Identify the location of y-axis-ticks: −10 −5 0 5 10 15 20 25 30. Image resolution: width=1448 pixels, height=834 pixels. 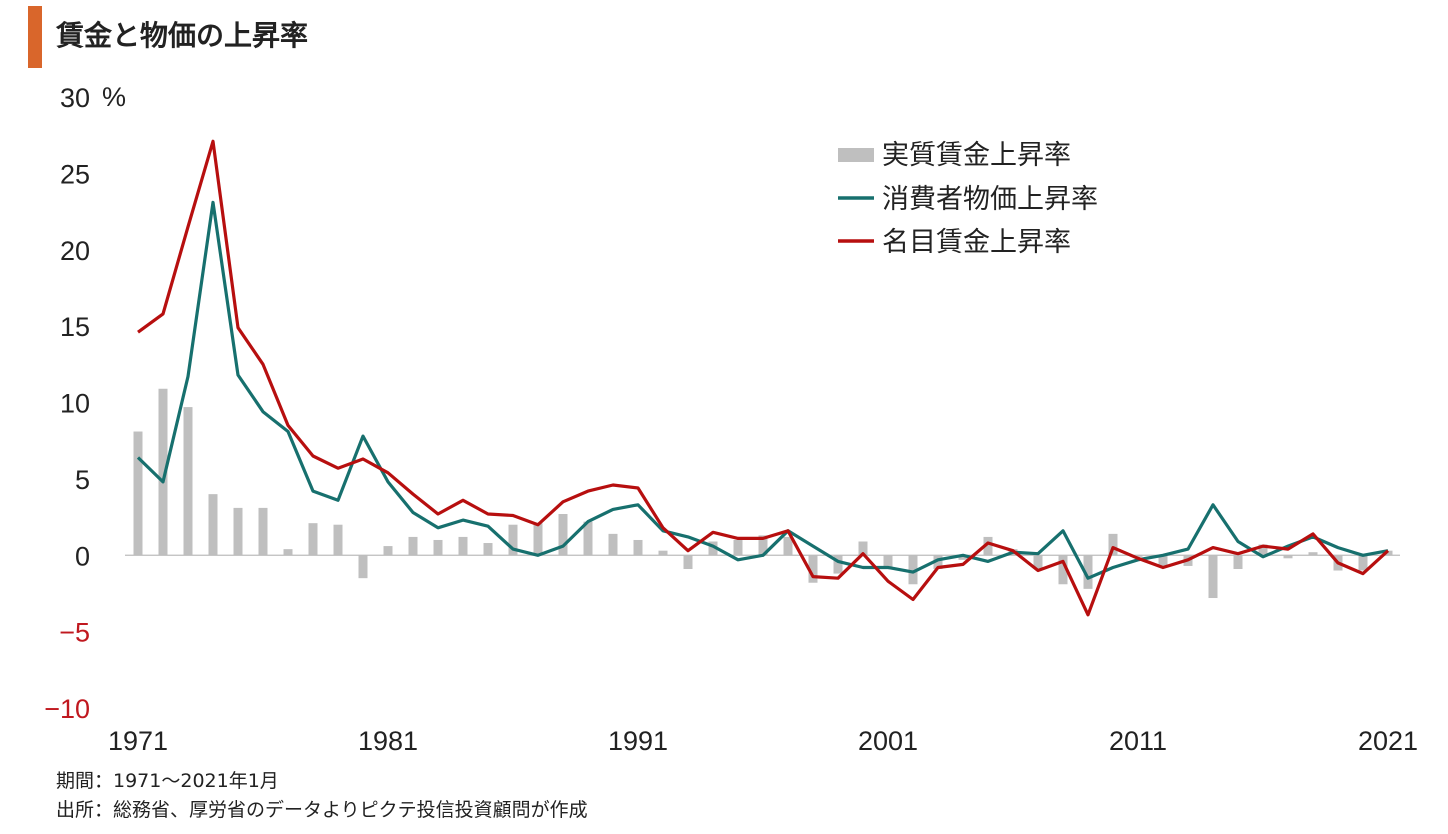
(67, 403).